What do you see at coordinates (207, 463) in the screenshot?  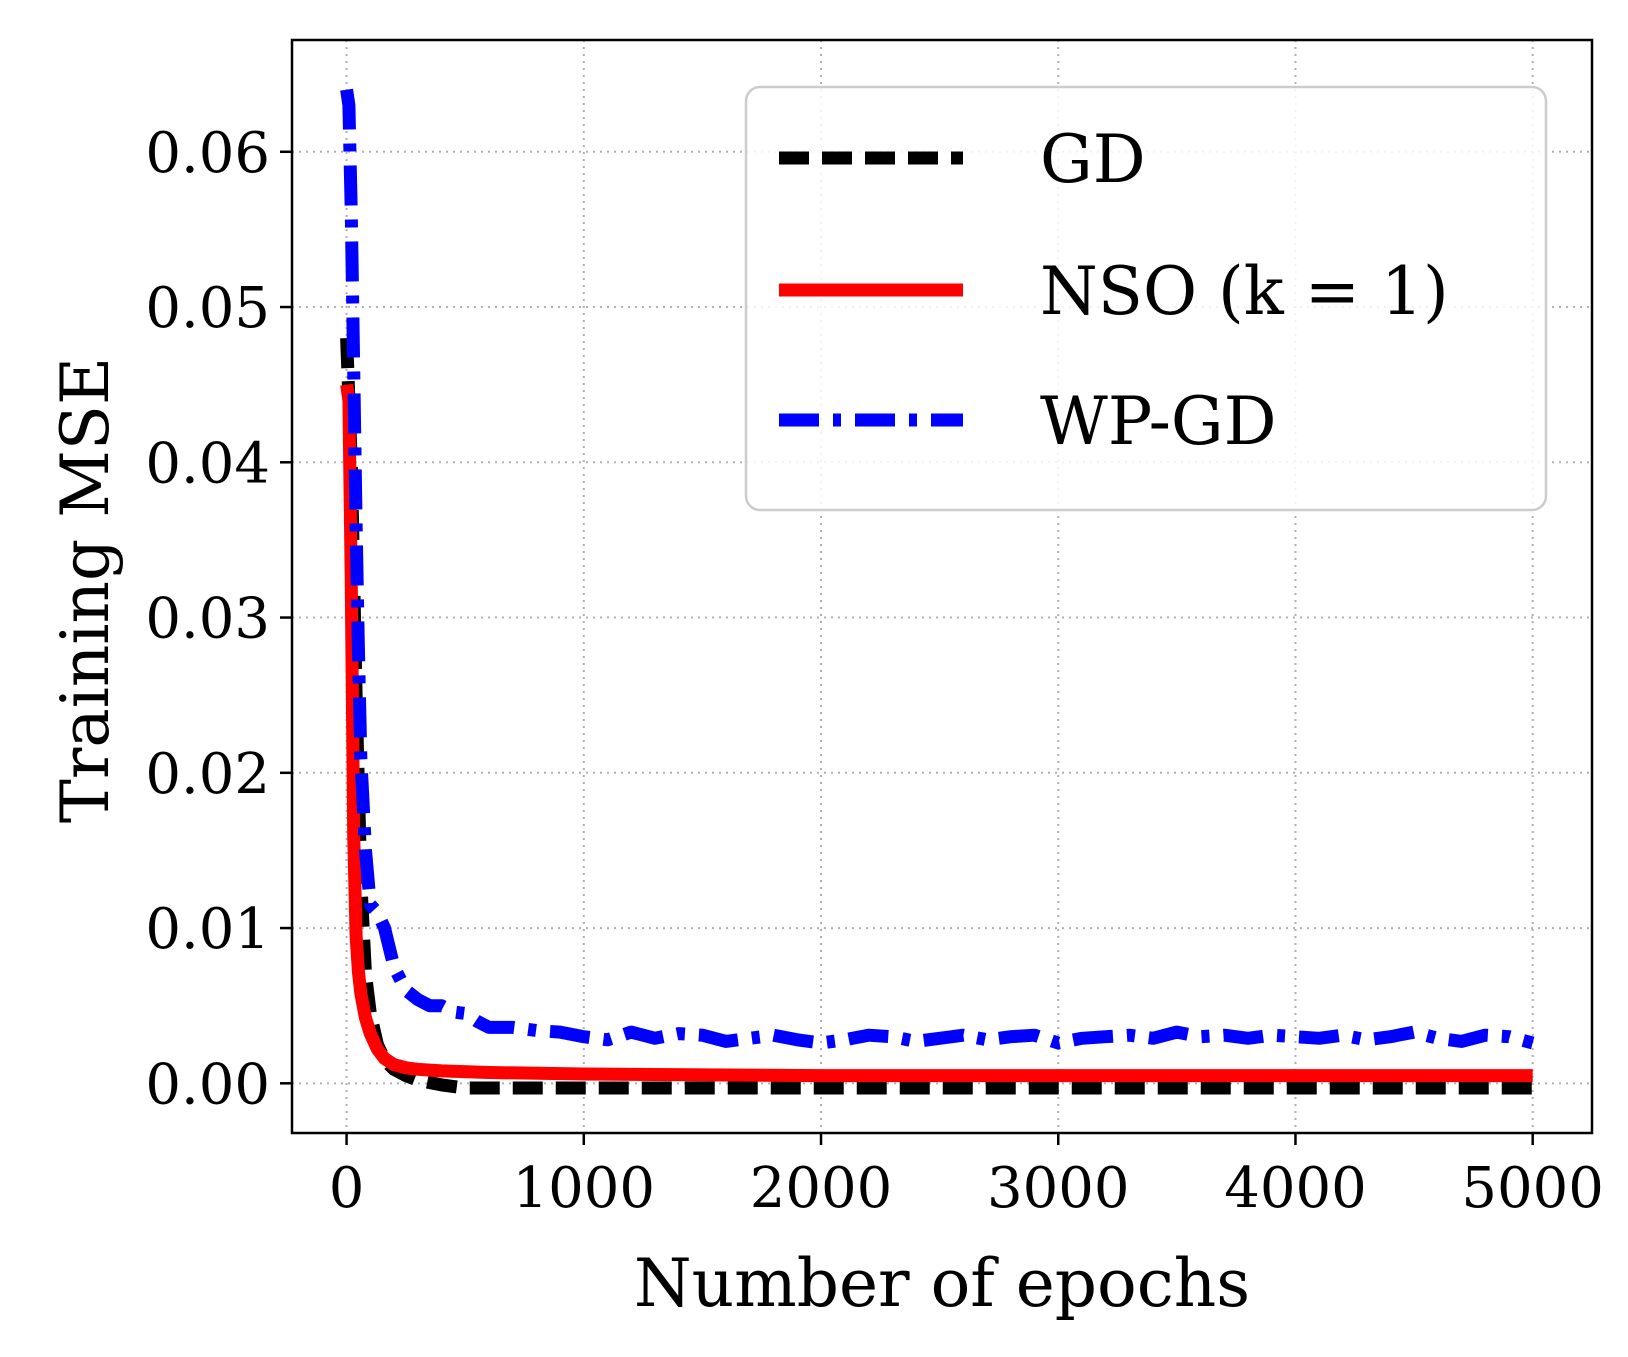 I see `y-tick-label: 0.04` at bounding box center [207, 463].